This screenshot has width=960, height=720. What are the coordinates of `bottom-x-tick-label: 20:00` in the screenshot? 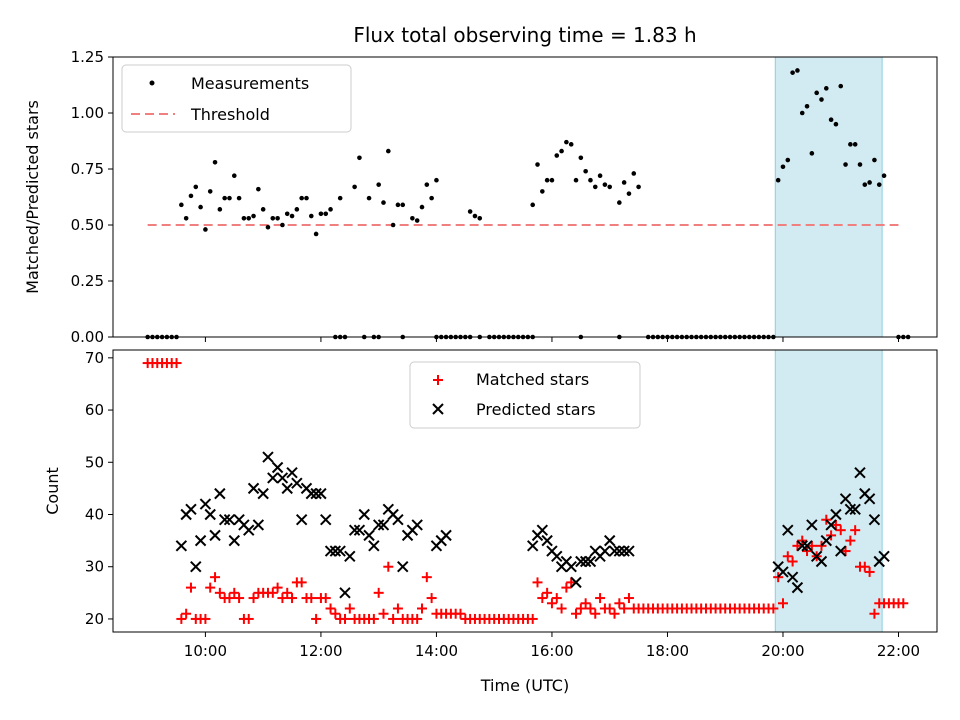 It's located at (782, 651).